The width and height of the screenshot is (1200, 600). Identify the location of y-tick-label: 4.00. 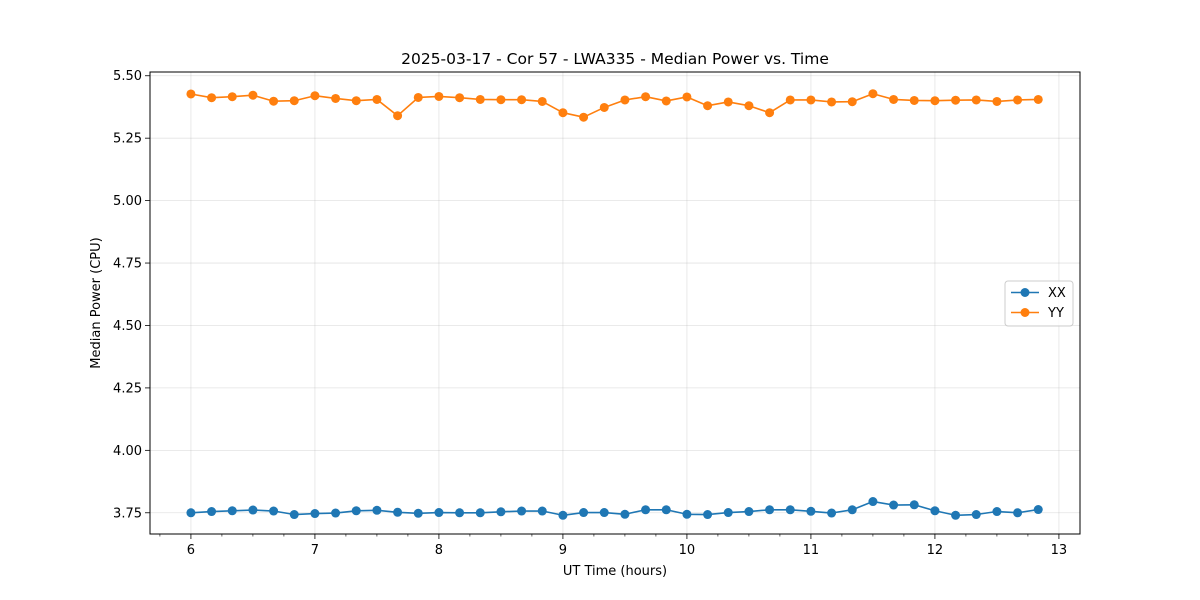
(127, 451).